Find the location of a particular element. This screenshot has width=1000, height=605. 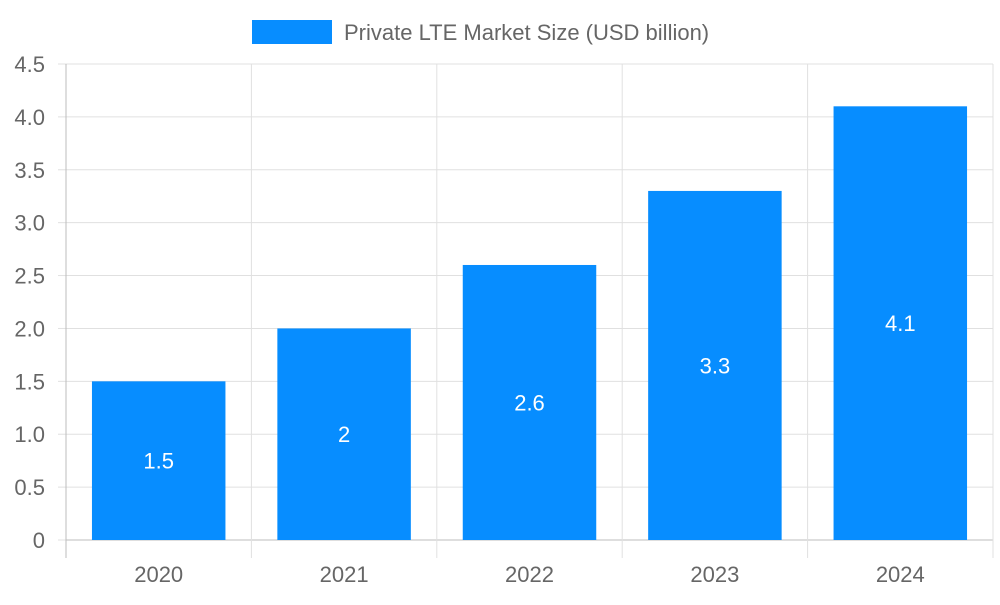

y-tick-label: 0.5 is located at coordinates (29, 487).